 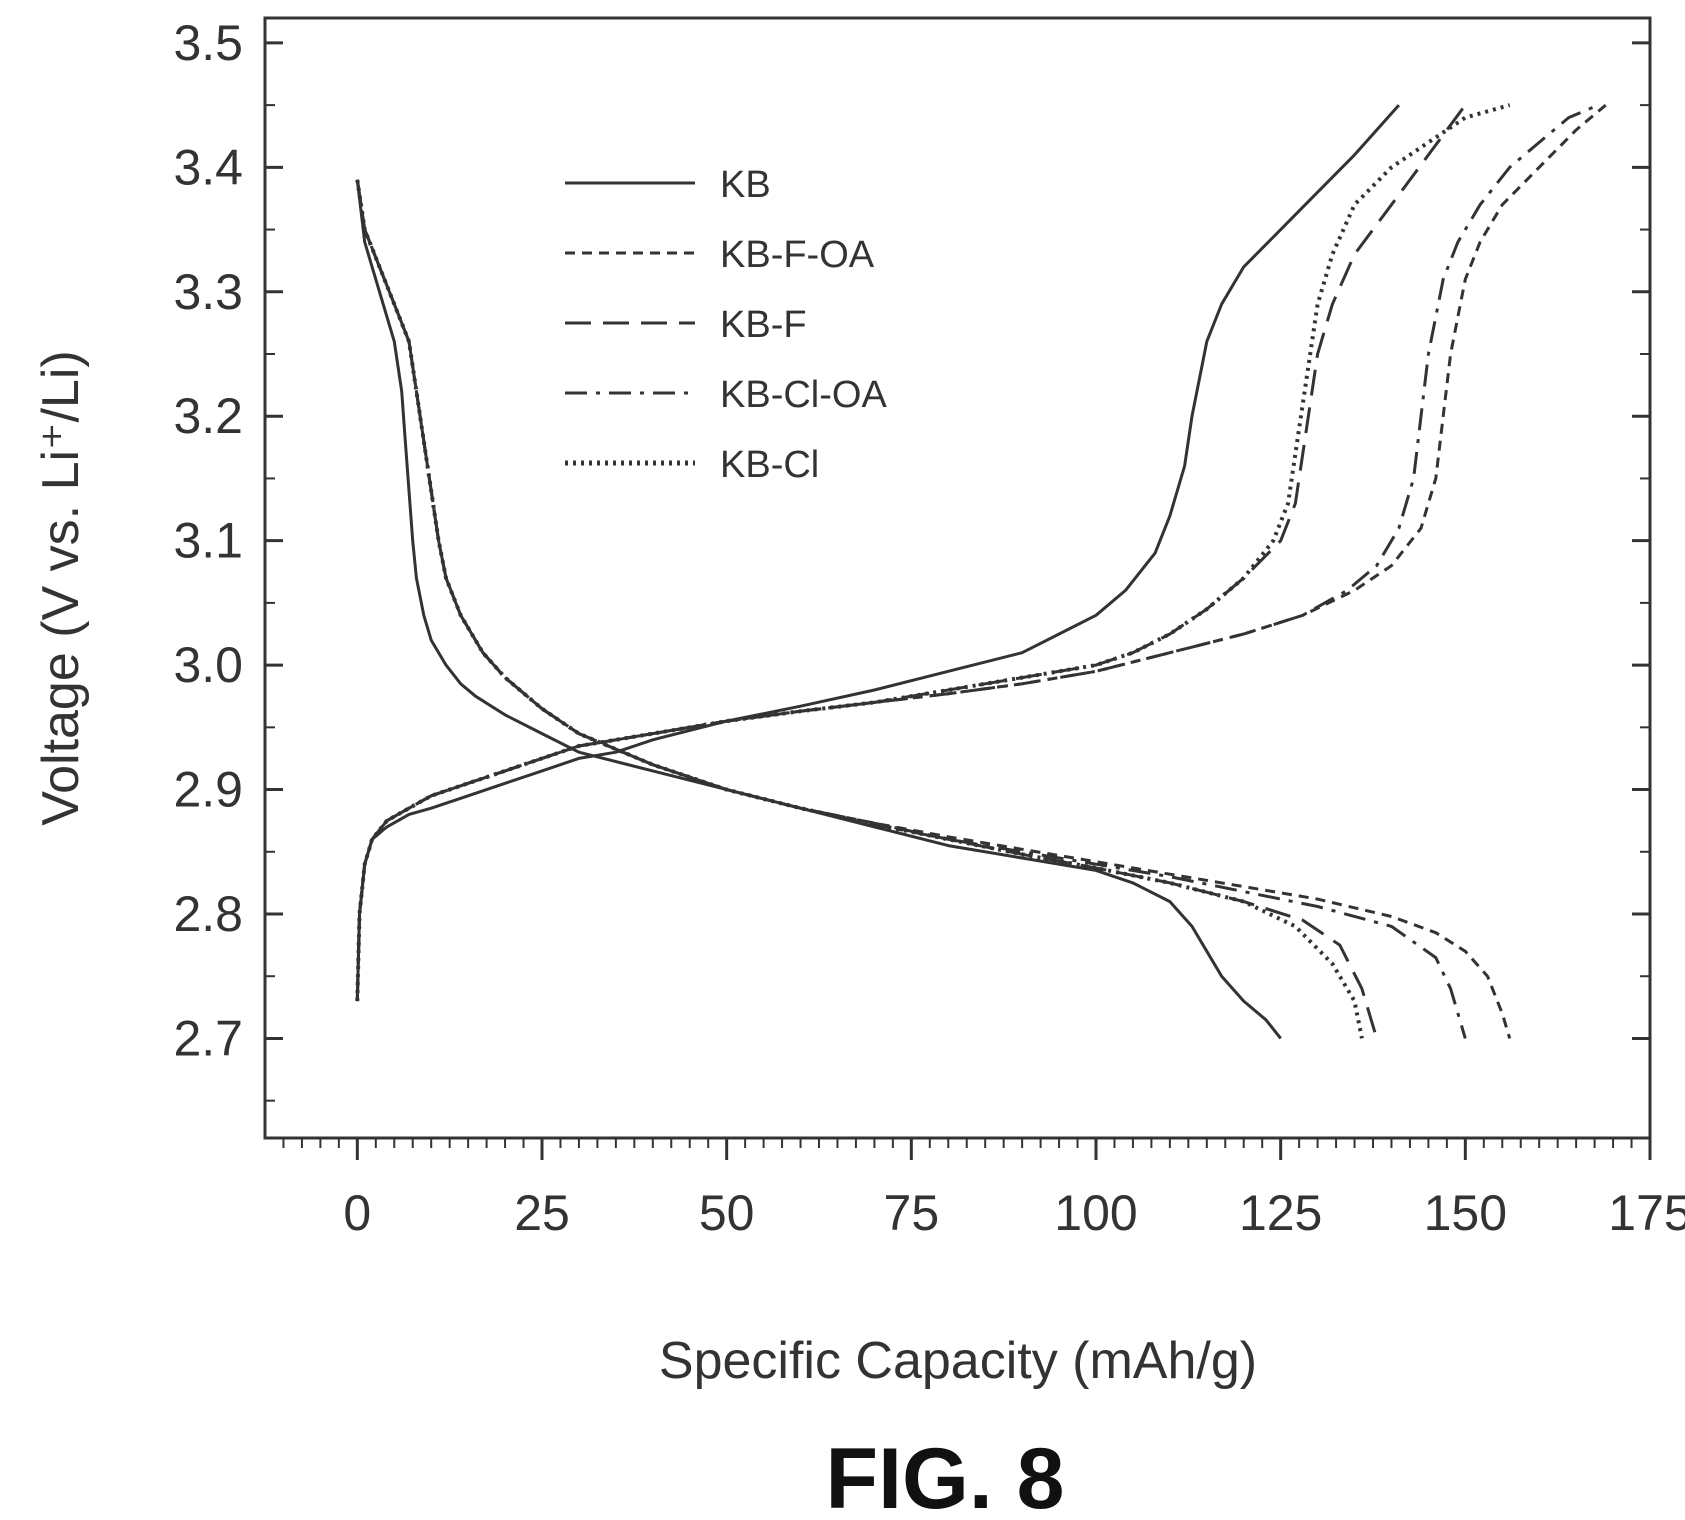 I want to click on y-axis-title: Voltage (V vs. Li⁺/Li), so click(x=61, y=587).